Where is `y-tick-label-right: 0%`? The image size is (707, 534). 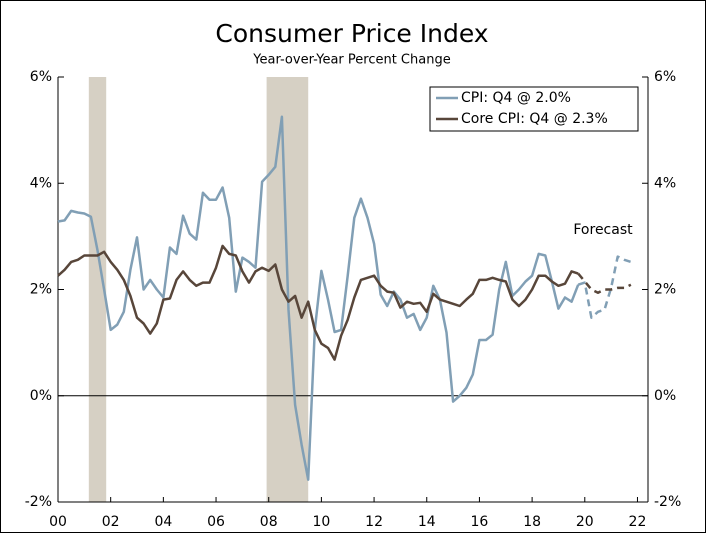
y-tick-label-right: 0% is located at coordinates (665, 396).